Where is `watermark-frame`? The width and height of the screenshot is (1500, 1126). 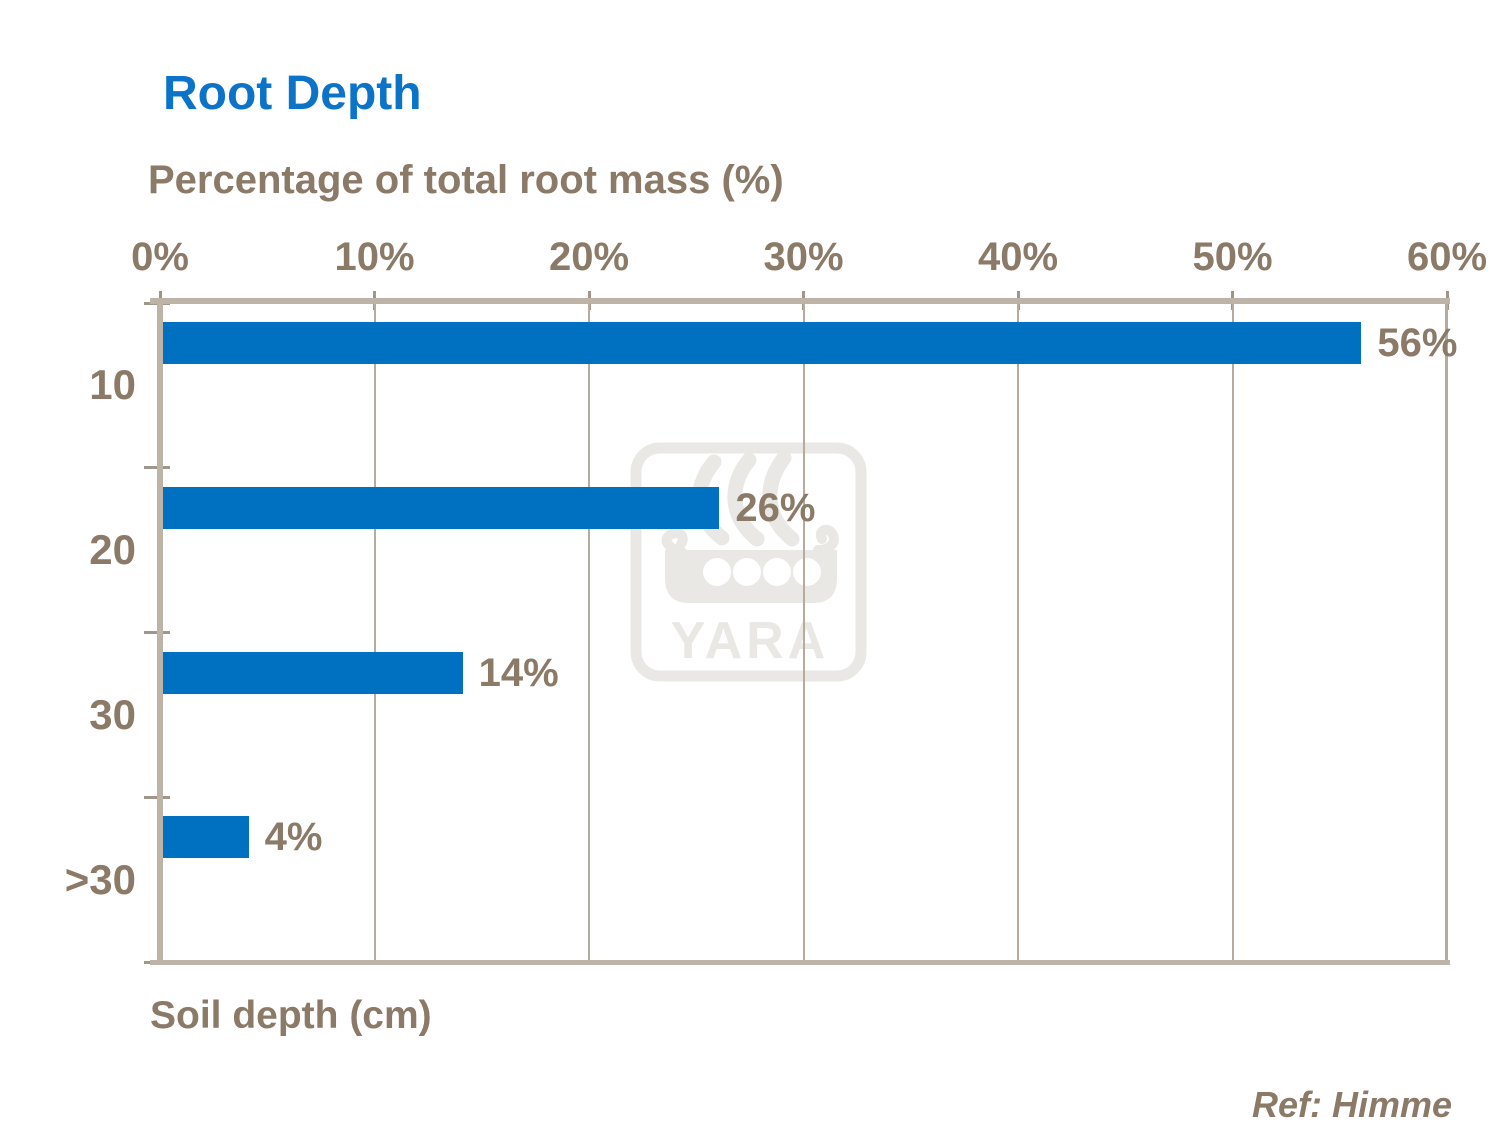 watermark-frame is located at coordinates (748, 562).